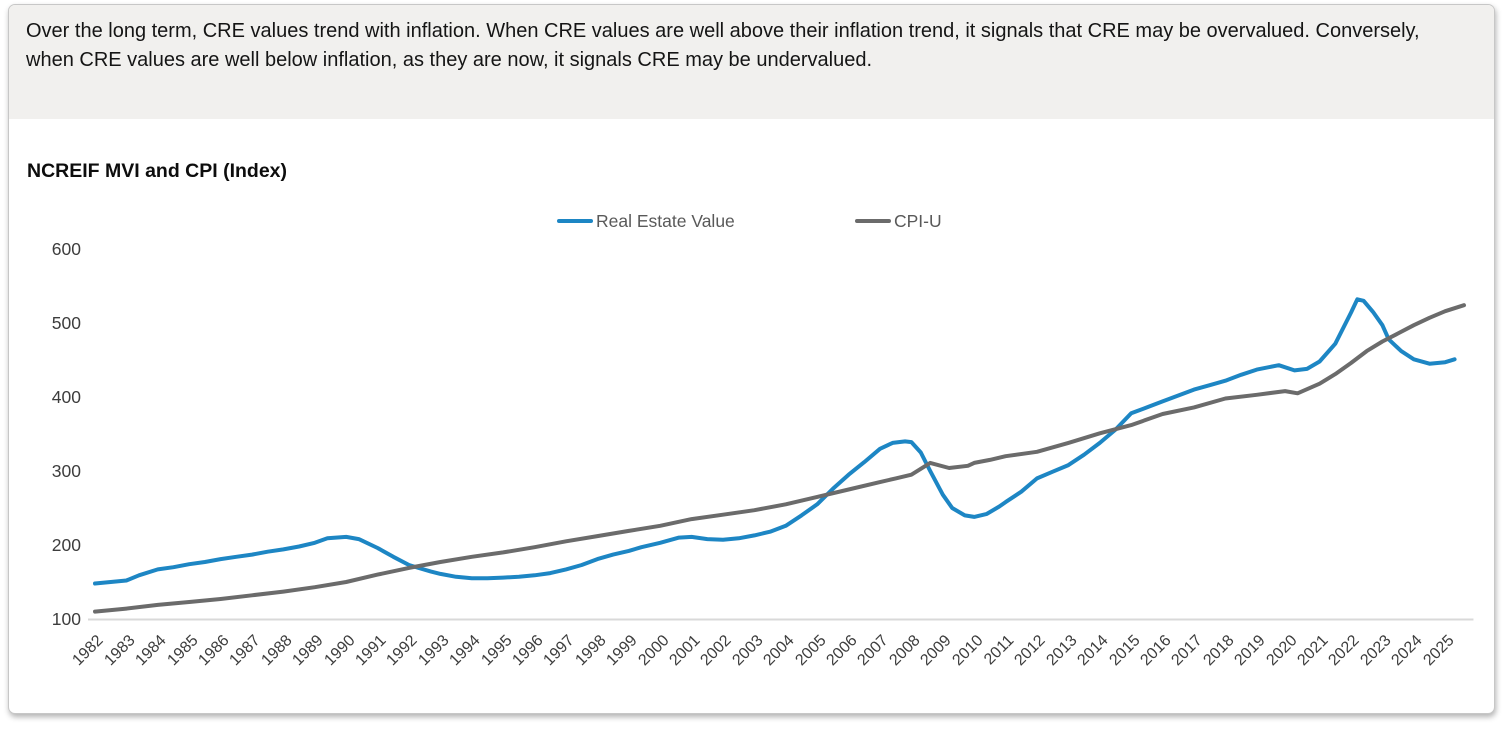 This screenshot has width=1506, height=738. Describe the element at coordinates (968, 651) in the screenshot. I see `x-axis-label-2010: 2010` at that location.